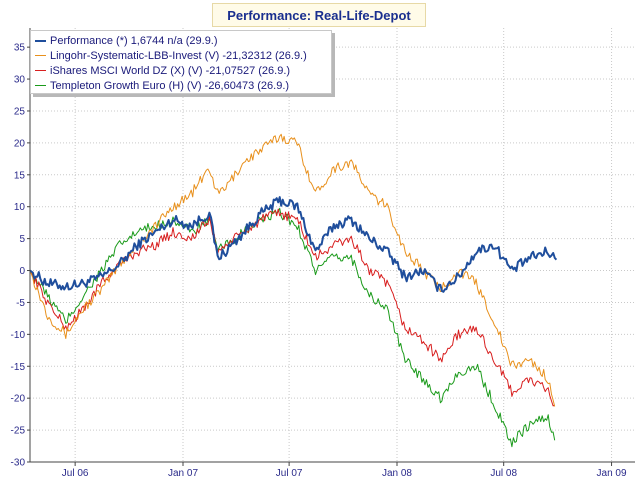 The width and height of the screenshot is (640, 480). What do you see at coordinates (22, 271) in the screenshot?
I see `y-tick-label: 0` at bounding box center [22, 271].